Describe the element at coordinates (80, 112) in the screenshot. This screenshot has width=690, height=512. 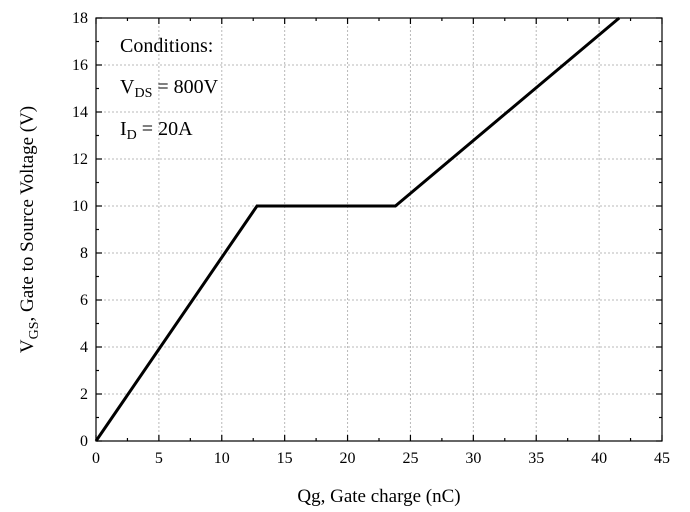
I see `y-tick-label: 14` at that location.